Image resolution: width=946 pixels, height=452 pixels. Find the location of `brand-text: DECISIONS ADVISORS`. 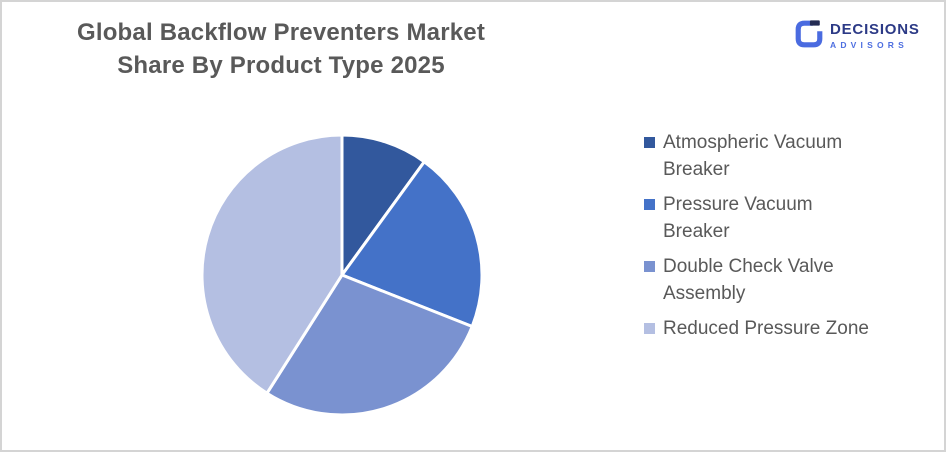

brand-text: DECISIONS ADVISORS is located at coordinates (875, 34).